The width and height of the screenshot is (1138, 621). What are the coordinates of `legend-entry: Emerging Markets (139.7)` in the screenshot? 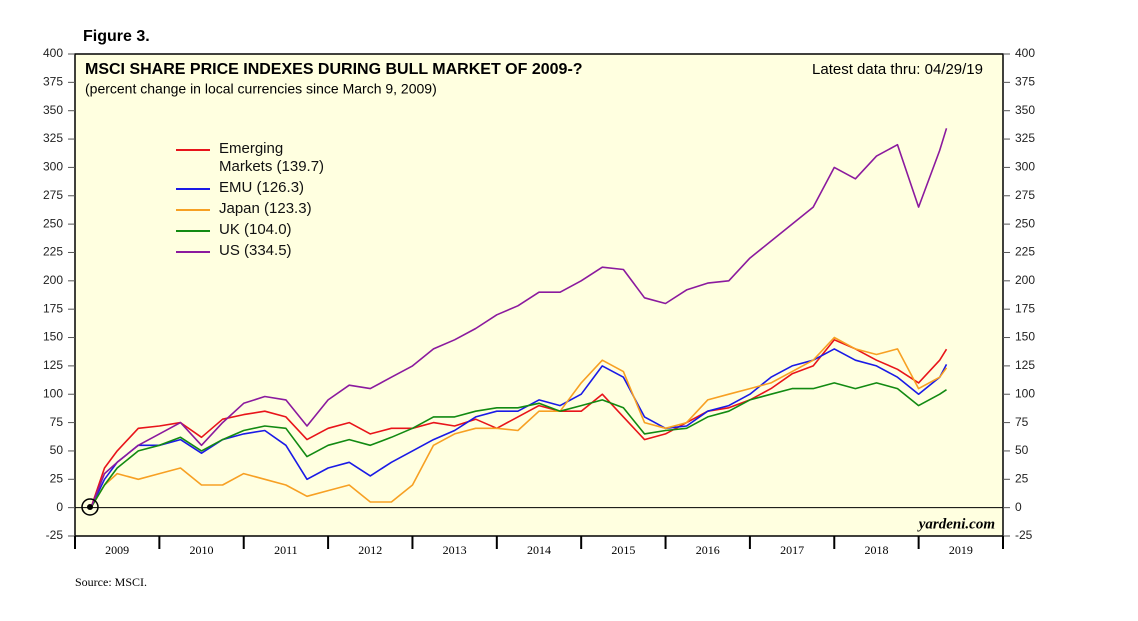 It's located at (256, 158).